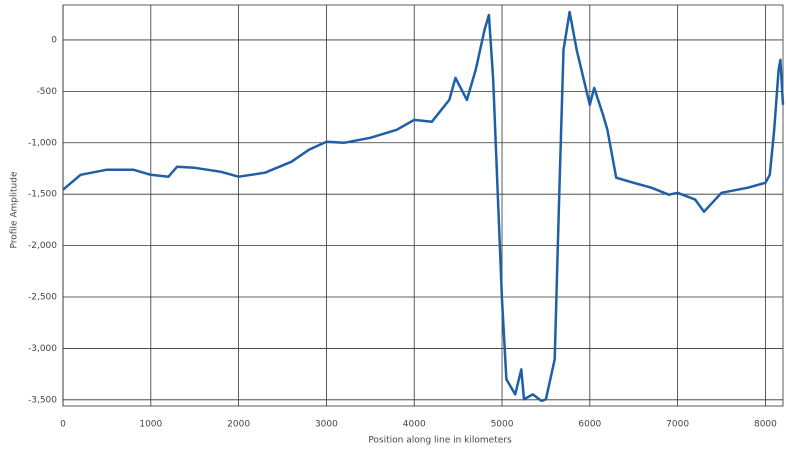 The image size is (786, 462). What do you see at coordinates (326, 425) in the screenshot?
I see `x-tick-label: 3000` at bounding box center [326, 425].